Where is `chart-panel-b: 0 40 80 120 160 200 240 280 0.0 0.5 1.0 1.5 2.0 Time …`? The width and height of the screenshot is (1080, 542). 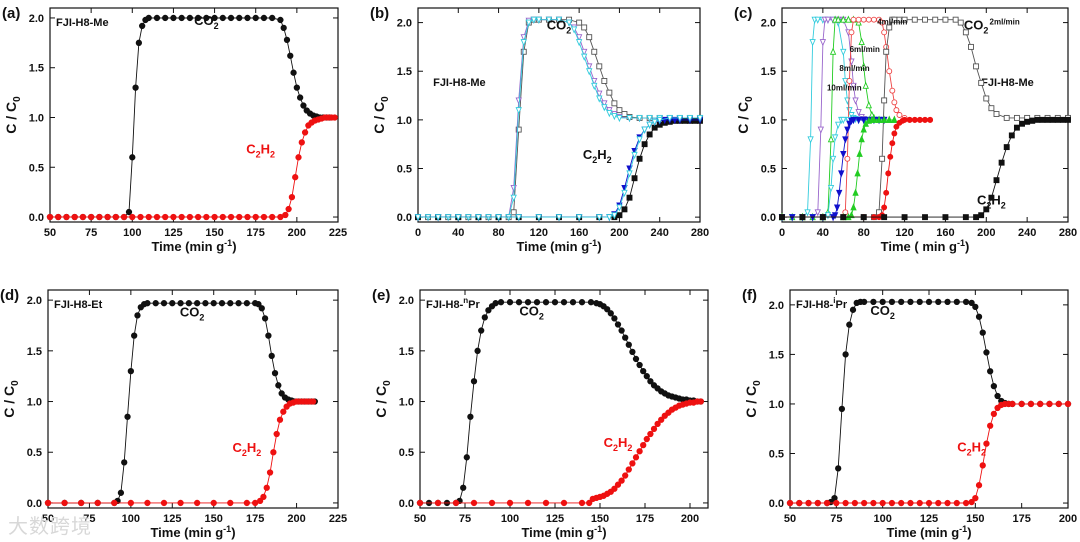
chart-panel-b: 0 40 80 120 160 200 240 280 0.0 0.5 1.0 1.5 2.0 Time … is located at coordinates (539, 129).